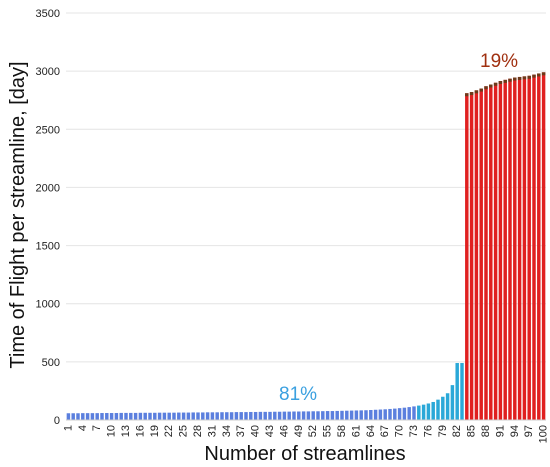 Image resolution: width=550 pixels, height=467 pixels. I want to click on x-tick-label: 67, so click(385, 431).